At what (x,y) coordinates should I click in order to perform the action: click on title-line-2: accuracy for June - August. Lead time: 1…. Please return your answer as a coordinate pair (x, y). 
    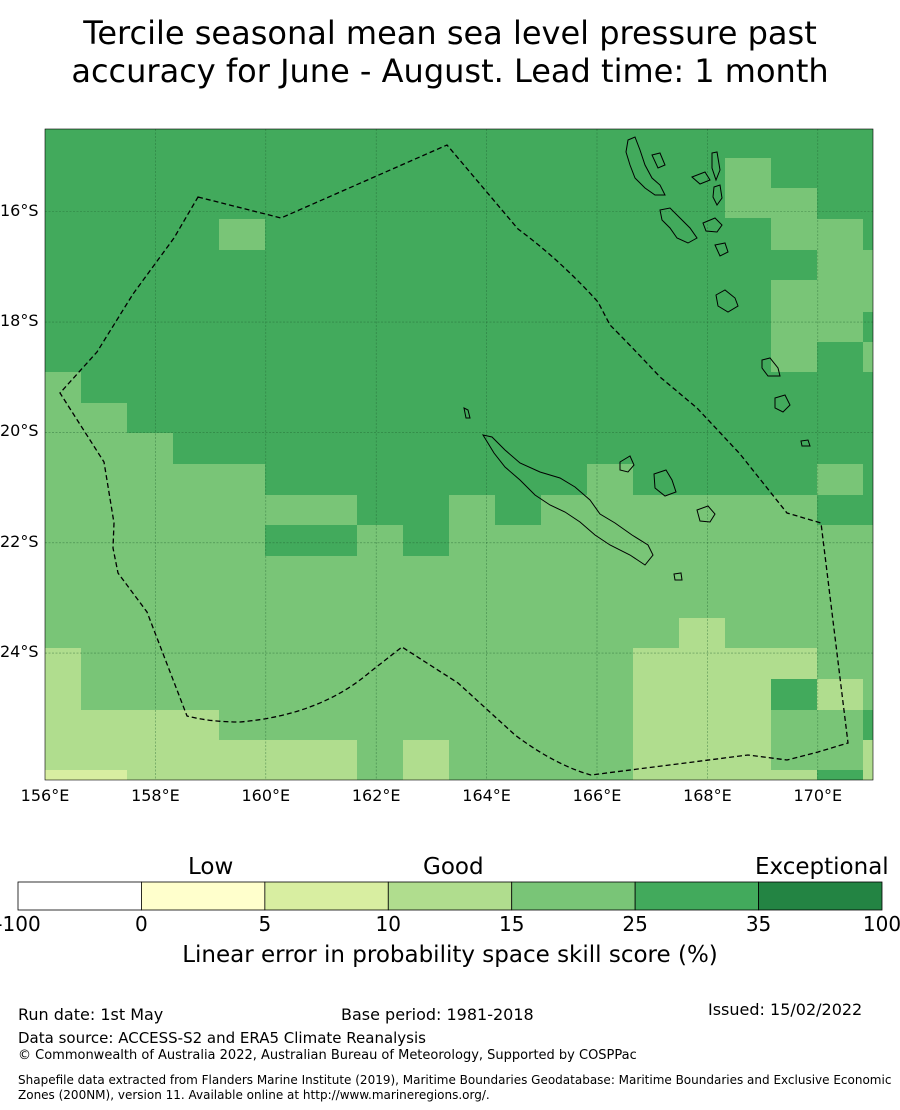
    Looking at the image, I should click on (450, 71).